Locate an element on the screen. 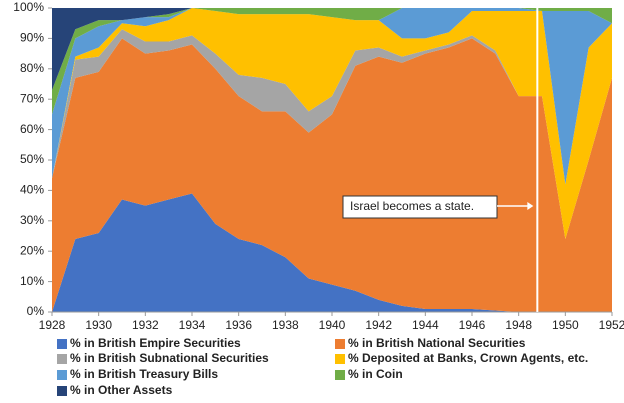 Image resolution: width=624 pixels, height=403 pixels. x-tick-label: 1946 is located at coordinates (472, 325).